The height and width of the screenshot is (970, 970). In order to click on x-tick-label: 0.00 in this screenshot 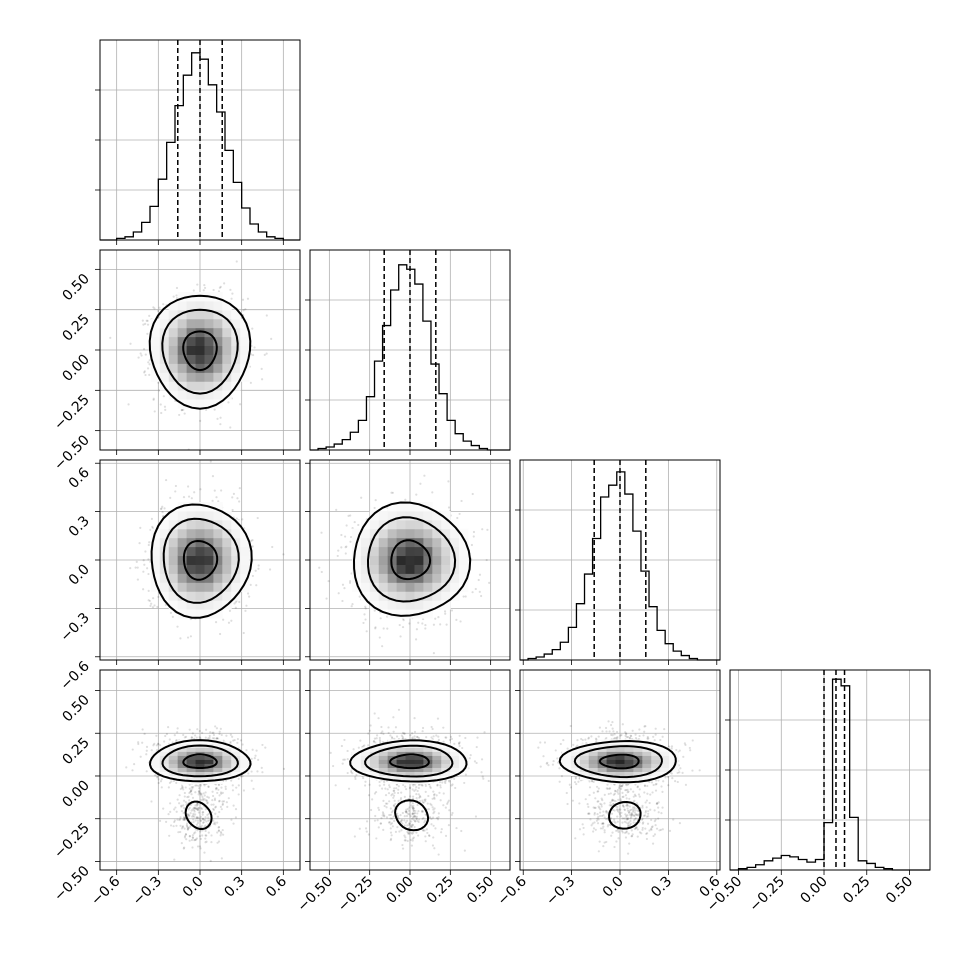, I will do `click(813, 890)`.